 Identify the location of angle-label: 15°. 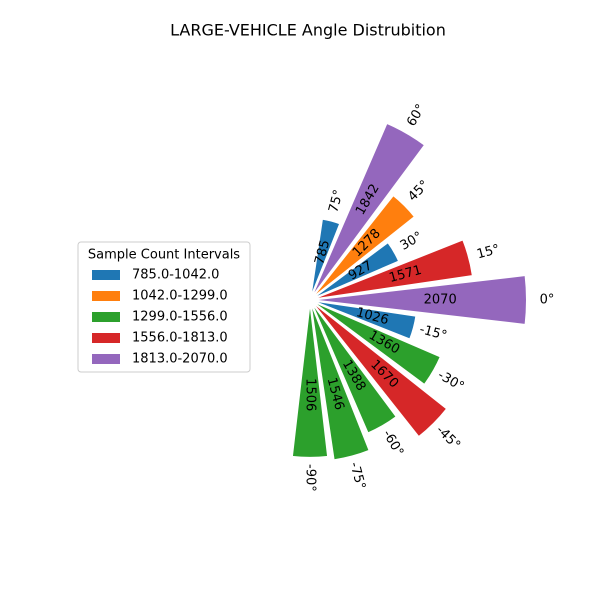
(488, 252).